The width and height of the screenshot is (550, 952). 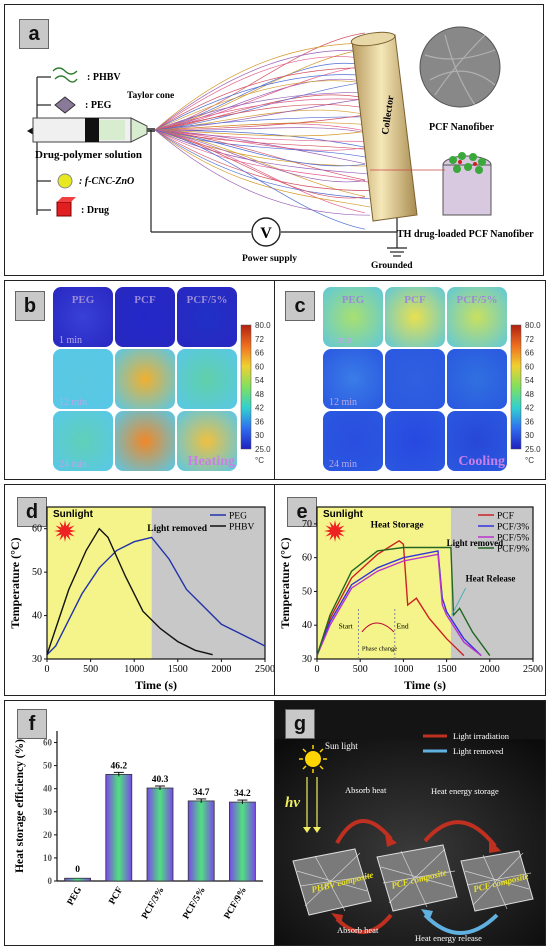 What do you see at coordinates (177, 529) in the screenshot?
I see `light-removed-annotation: Light removed` at bounding box center [177, 529].